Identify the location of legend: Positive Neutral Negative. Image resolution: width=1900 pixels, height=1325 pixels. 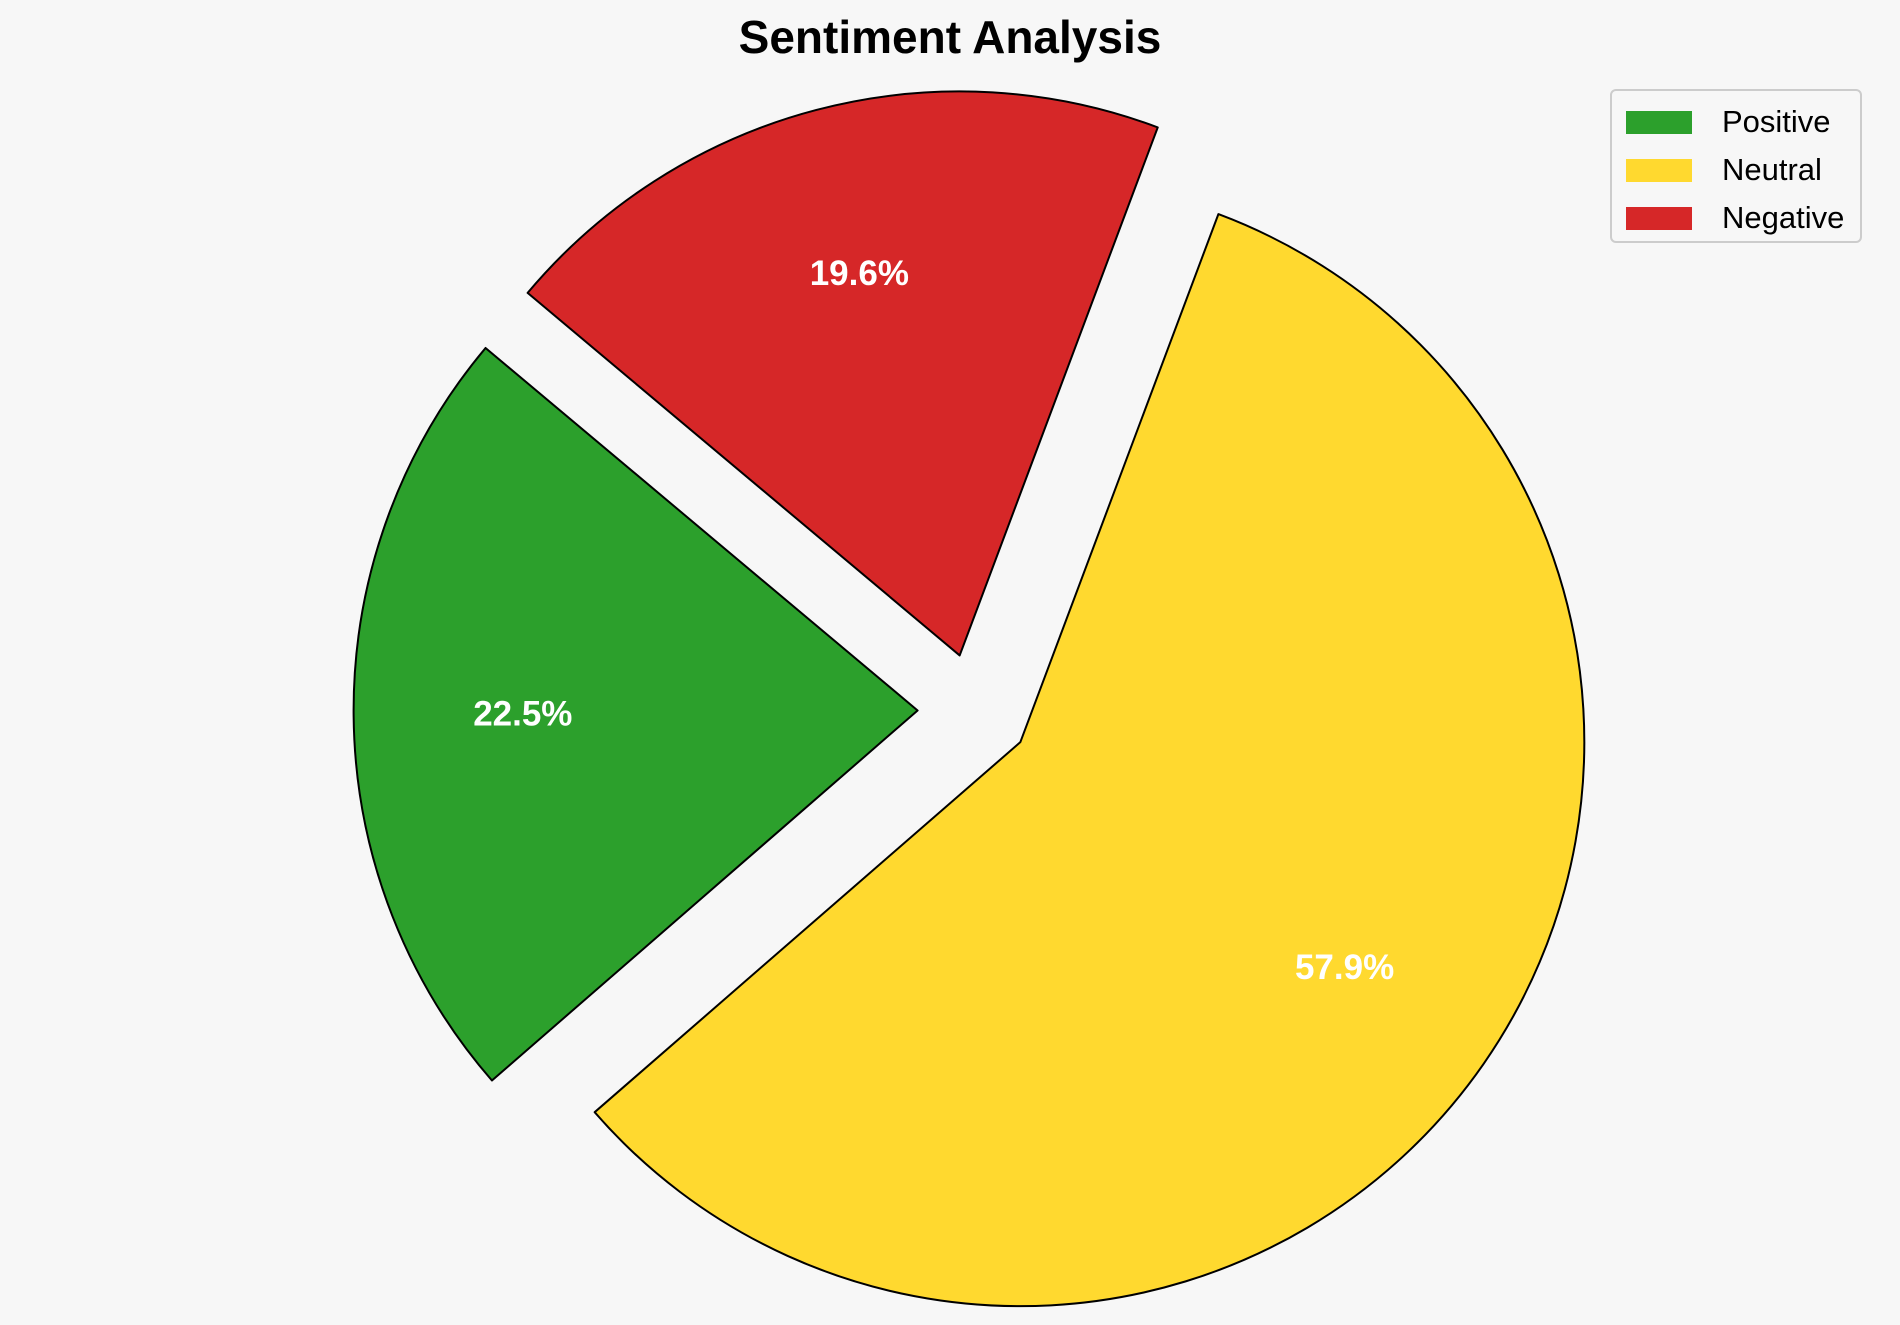
(1736, 166).